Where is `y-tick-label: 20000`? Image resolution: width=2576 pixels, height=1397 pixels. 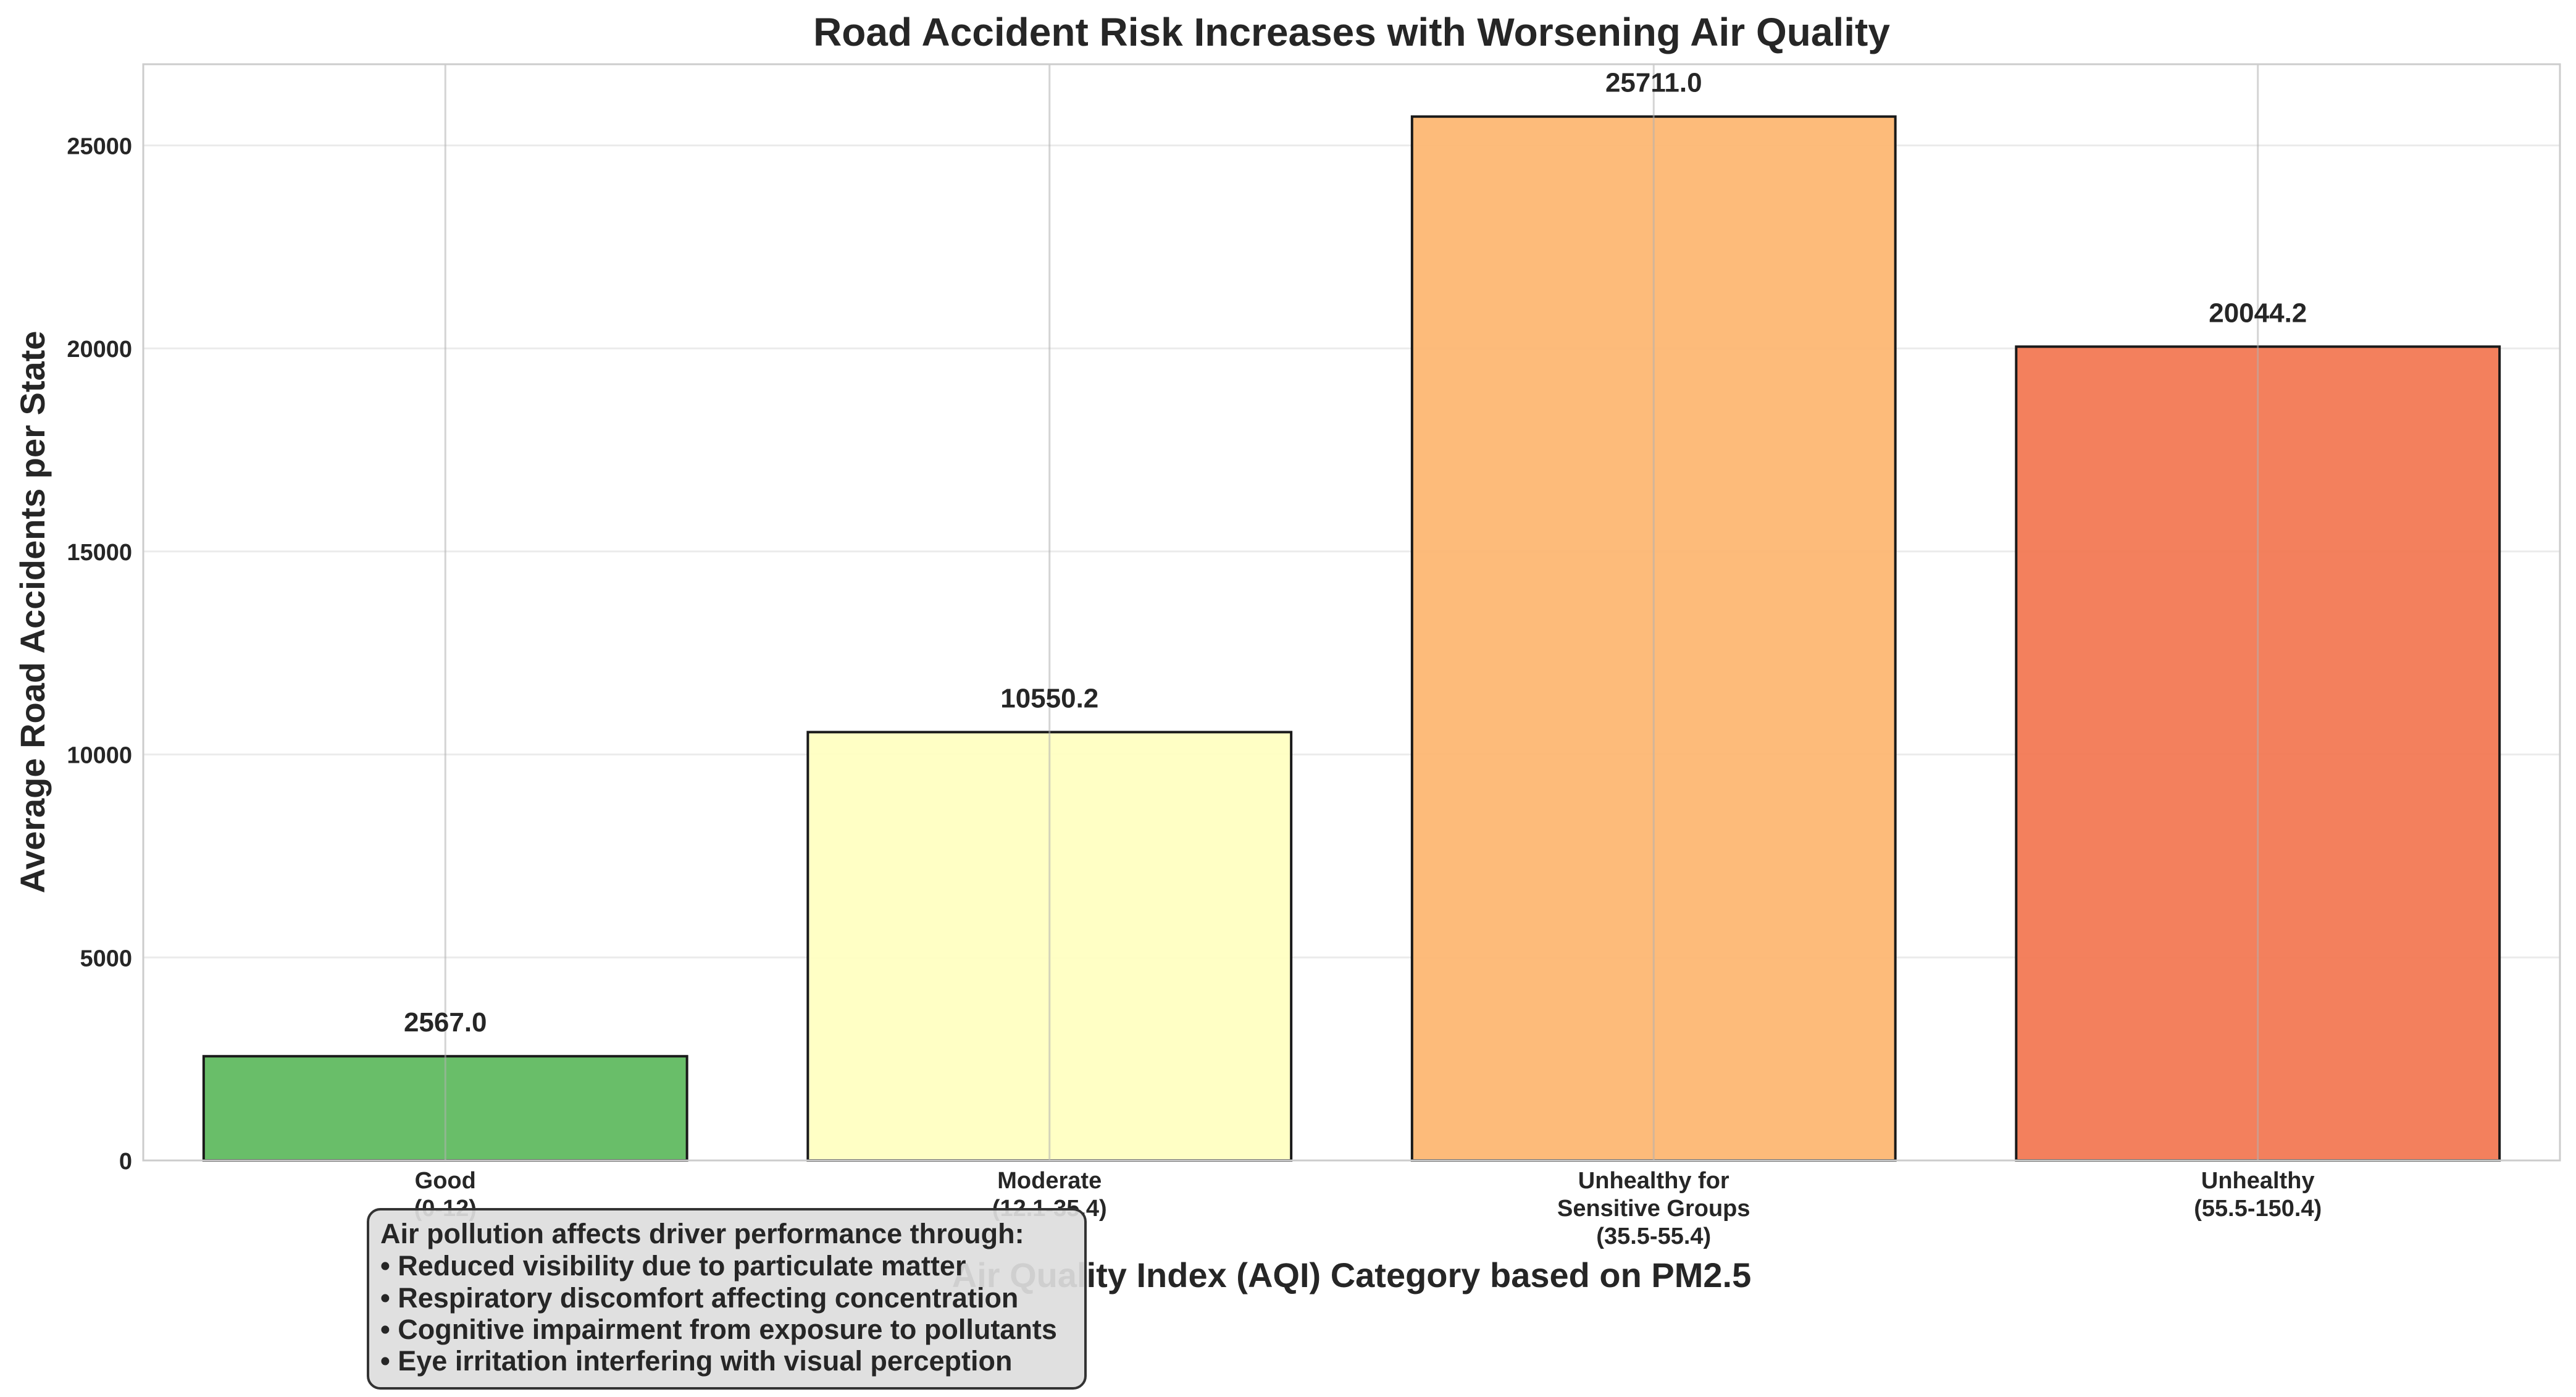
y-tick-label: 20000 is located at coordinates (99, 350).